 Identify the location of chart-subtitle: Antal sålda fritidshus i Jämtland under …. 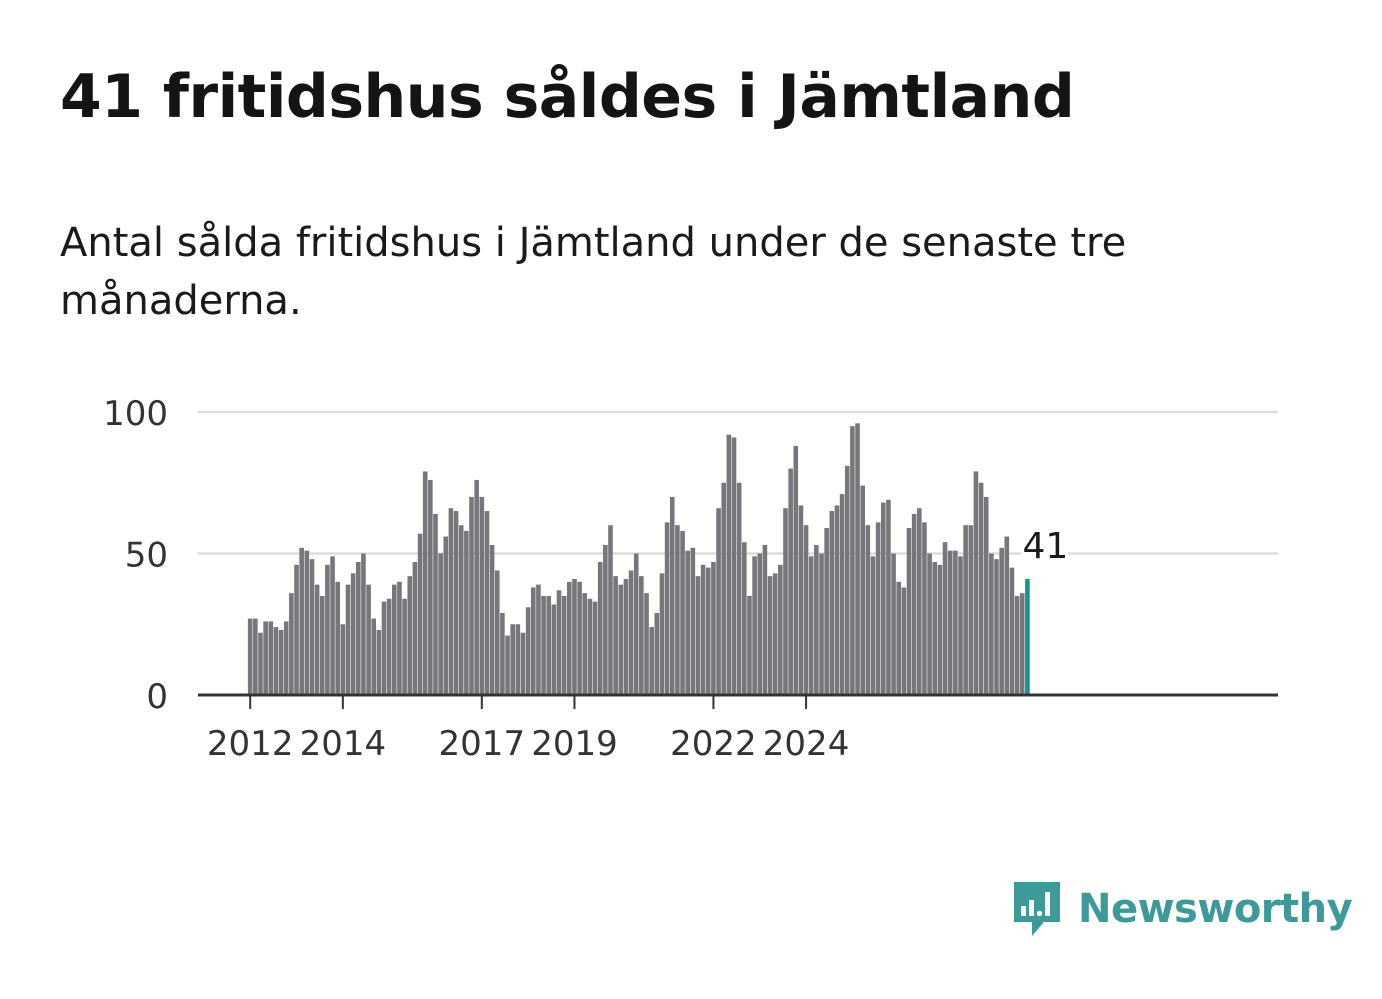
(593, 272).